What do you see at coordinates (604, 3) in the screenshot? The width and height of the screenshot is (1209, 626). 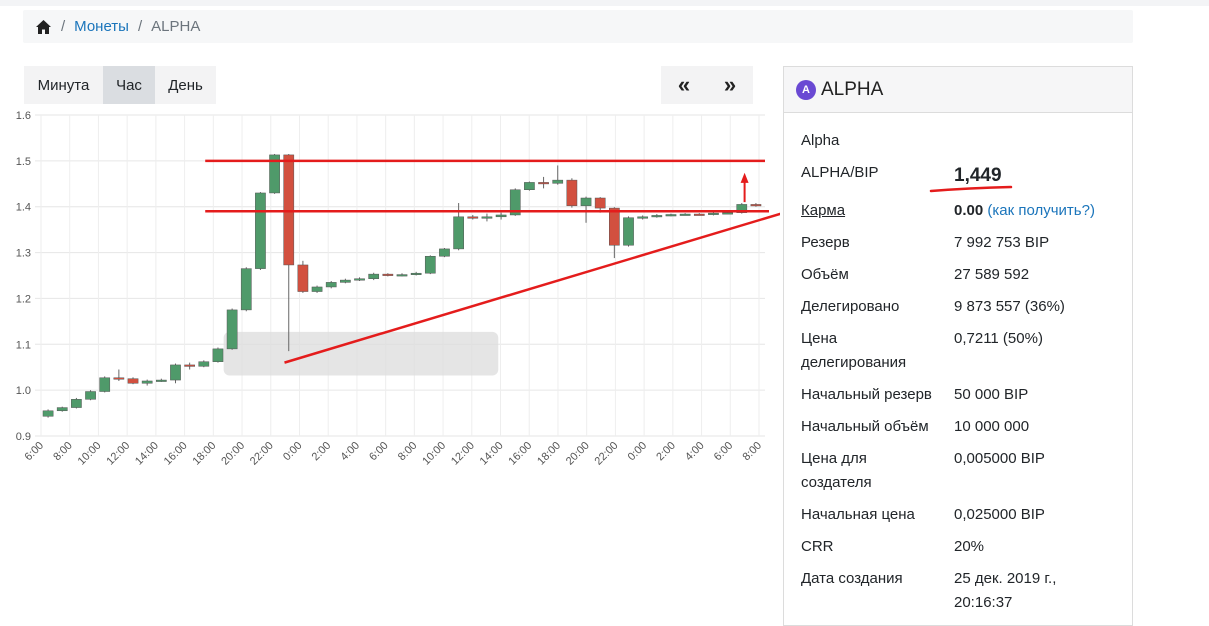 I see `top-strip` at bounding box center [604, 3].